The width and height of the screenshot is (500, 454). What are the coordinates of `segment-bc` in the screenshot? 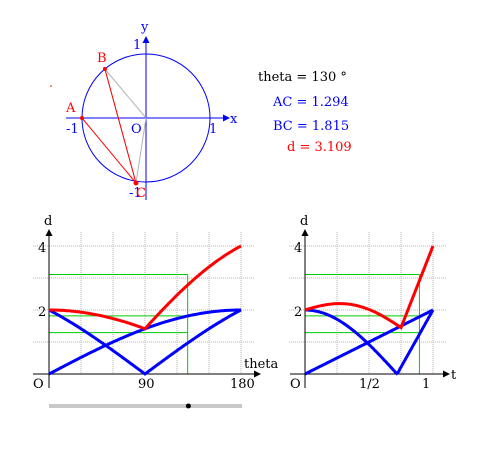 It's located at (120, 126).